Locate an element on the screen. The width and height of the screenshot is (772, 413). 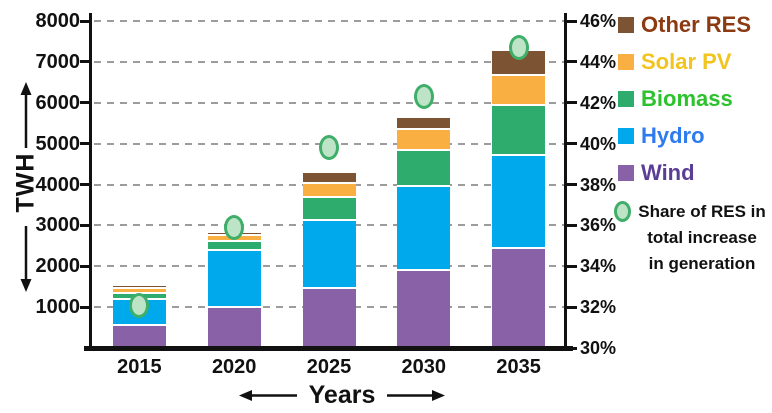
left-axis-line is located at coordinates (90, 182).